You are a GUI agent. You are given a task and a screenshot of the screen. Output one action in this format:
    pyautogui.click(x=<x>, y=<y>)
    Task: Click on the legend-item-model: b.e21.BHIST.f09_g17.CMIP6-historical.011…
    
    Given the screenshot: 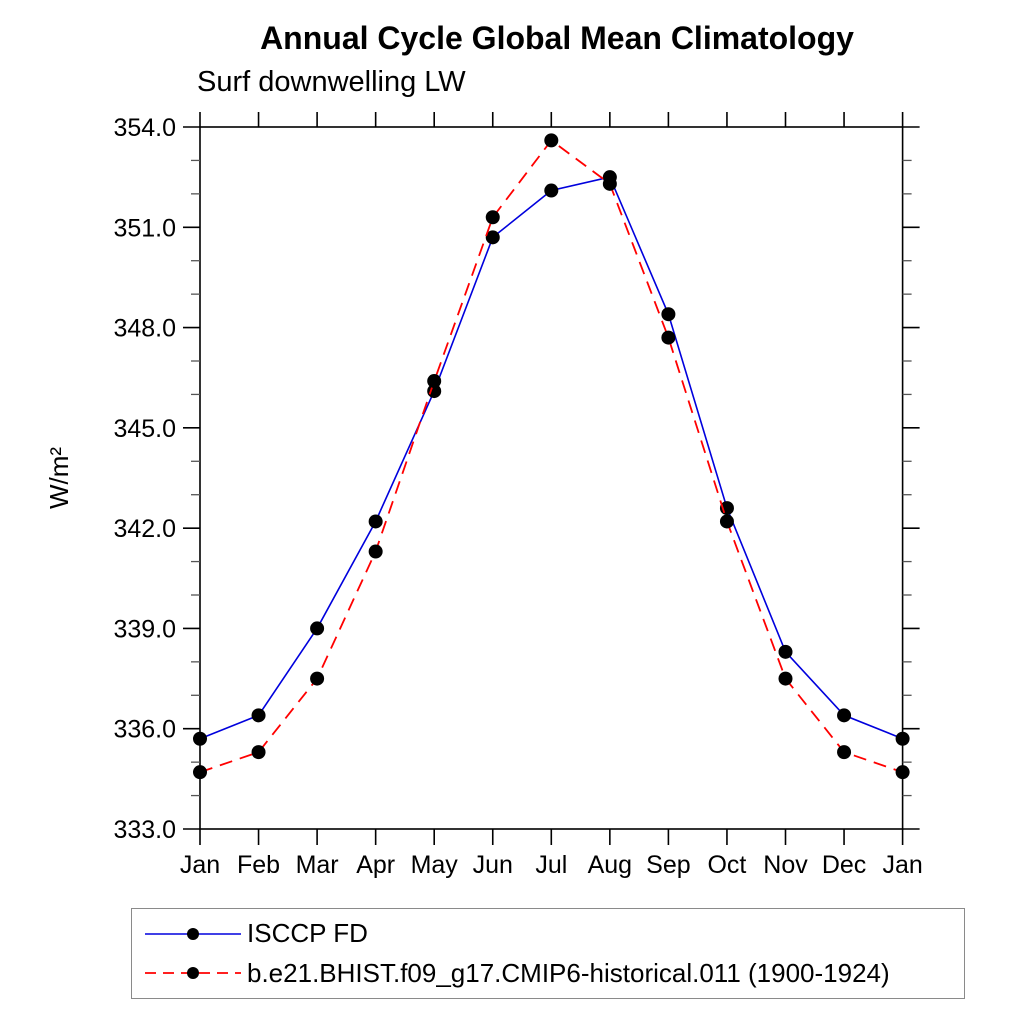 What is the action you would take?
    pyautogui.click(x=554, y=973)
    